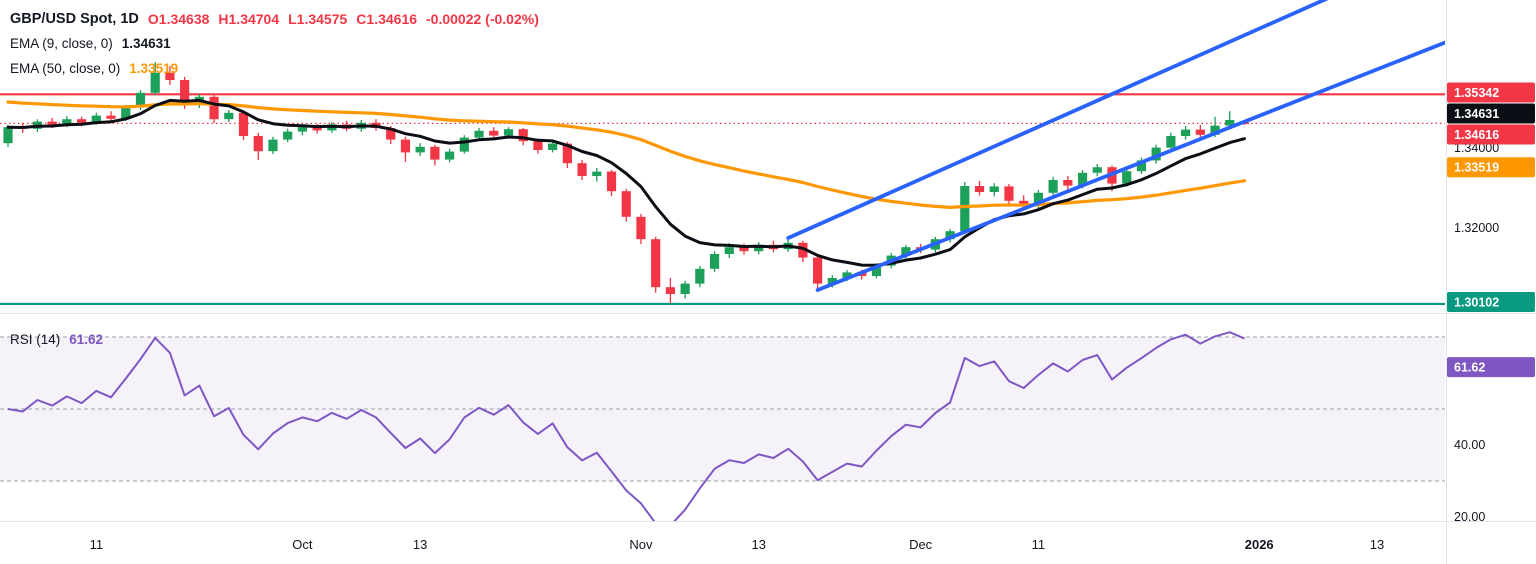 Image resolution: width=1536 pixels, height=564 pixels. Describe the element at coordinates (154, 68) in the screenshot. I see `ema50-value: 1.33519` at that location.